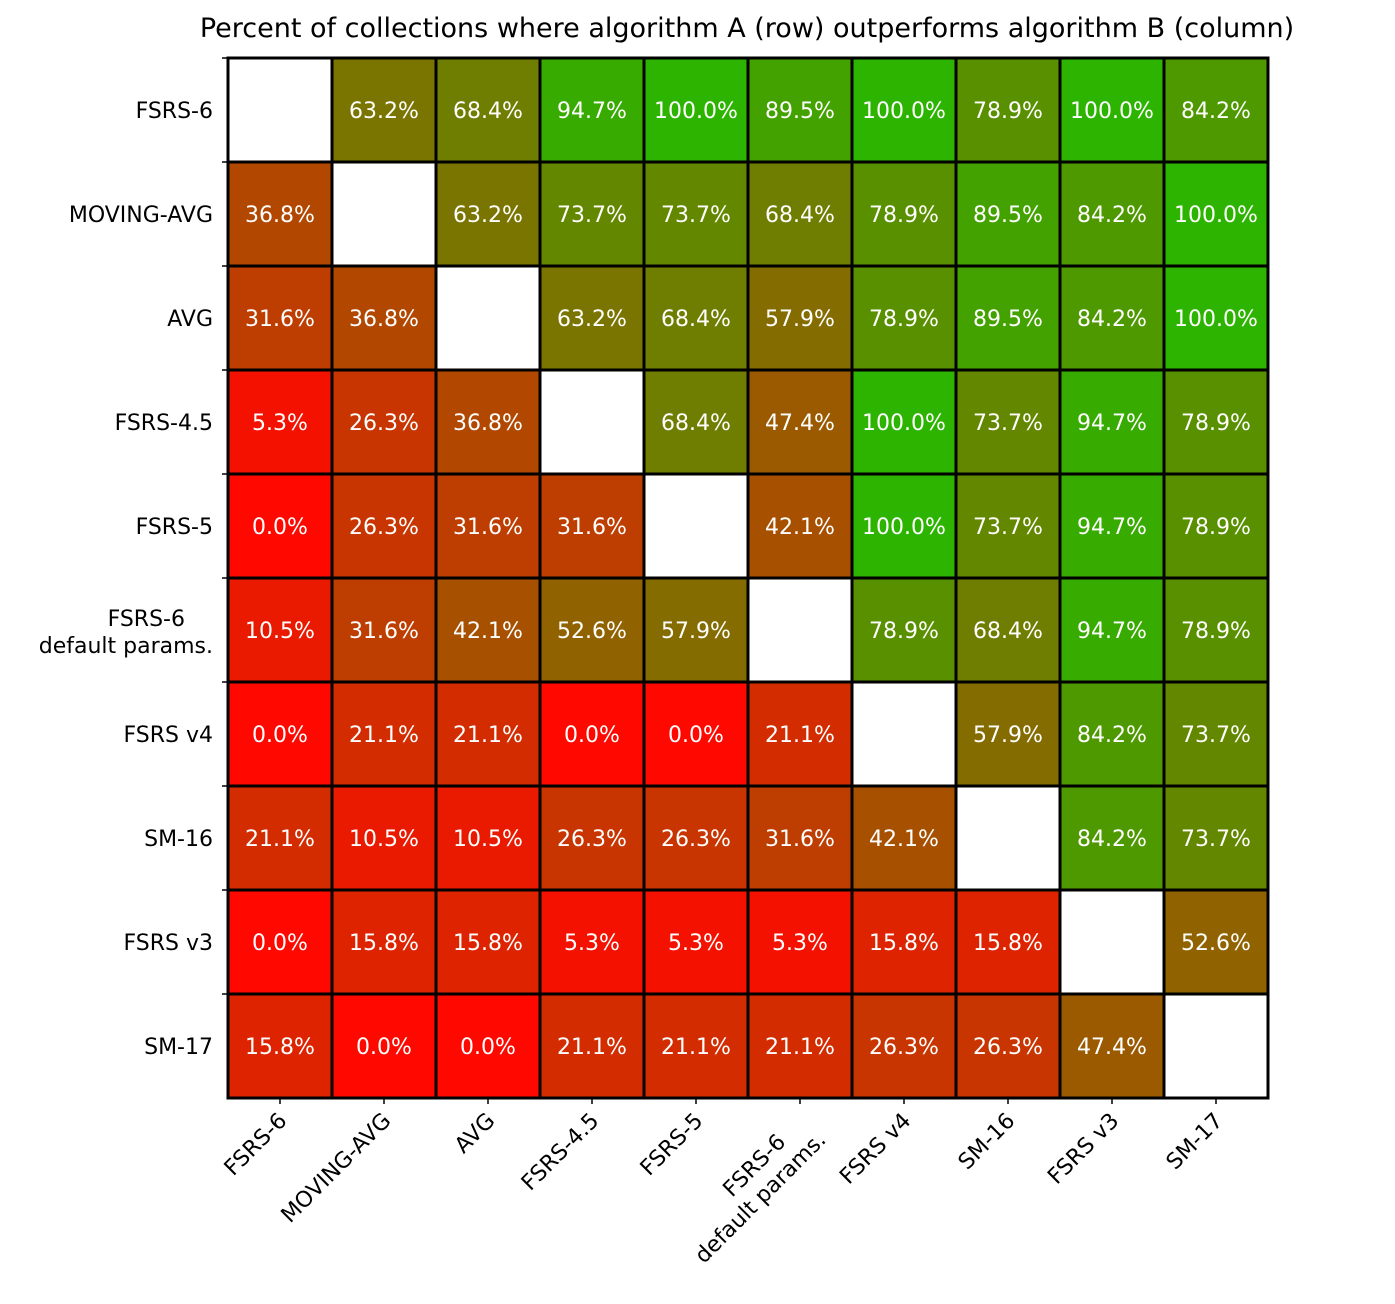  What do you see at coordinates (800, 319) in the screenshot?
I see `cell-value-label: 57.9%` at bounding box center [800, 319].